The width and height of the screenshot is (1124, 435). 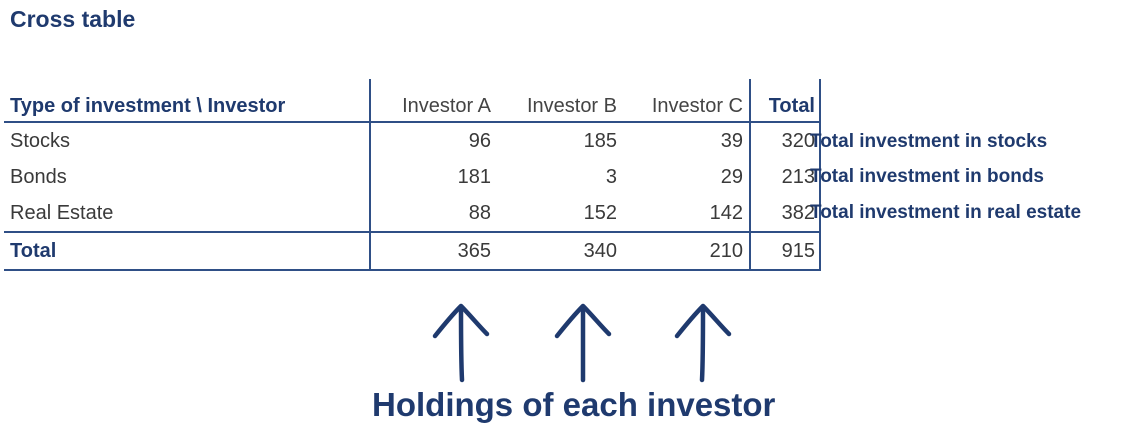 What do you see at coordinates (73, 19) in the screenshot?
I see `page-title: Cross table` at bounding box center [73, 19].